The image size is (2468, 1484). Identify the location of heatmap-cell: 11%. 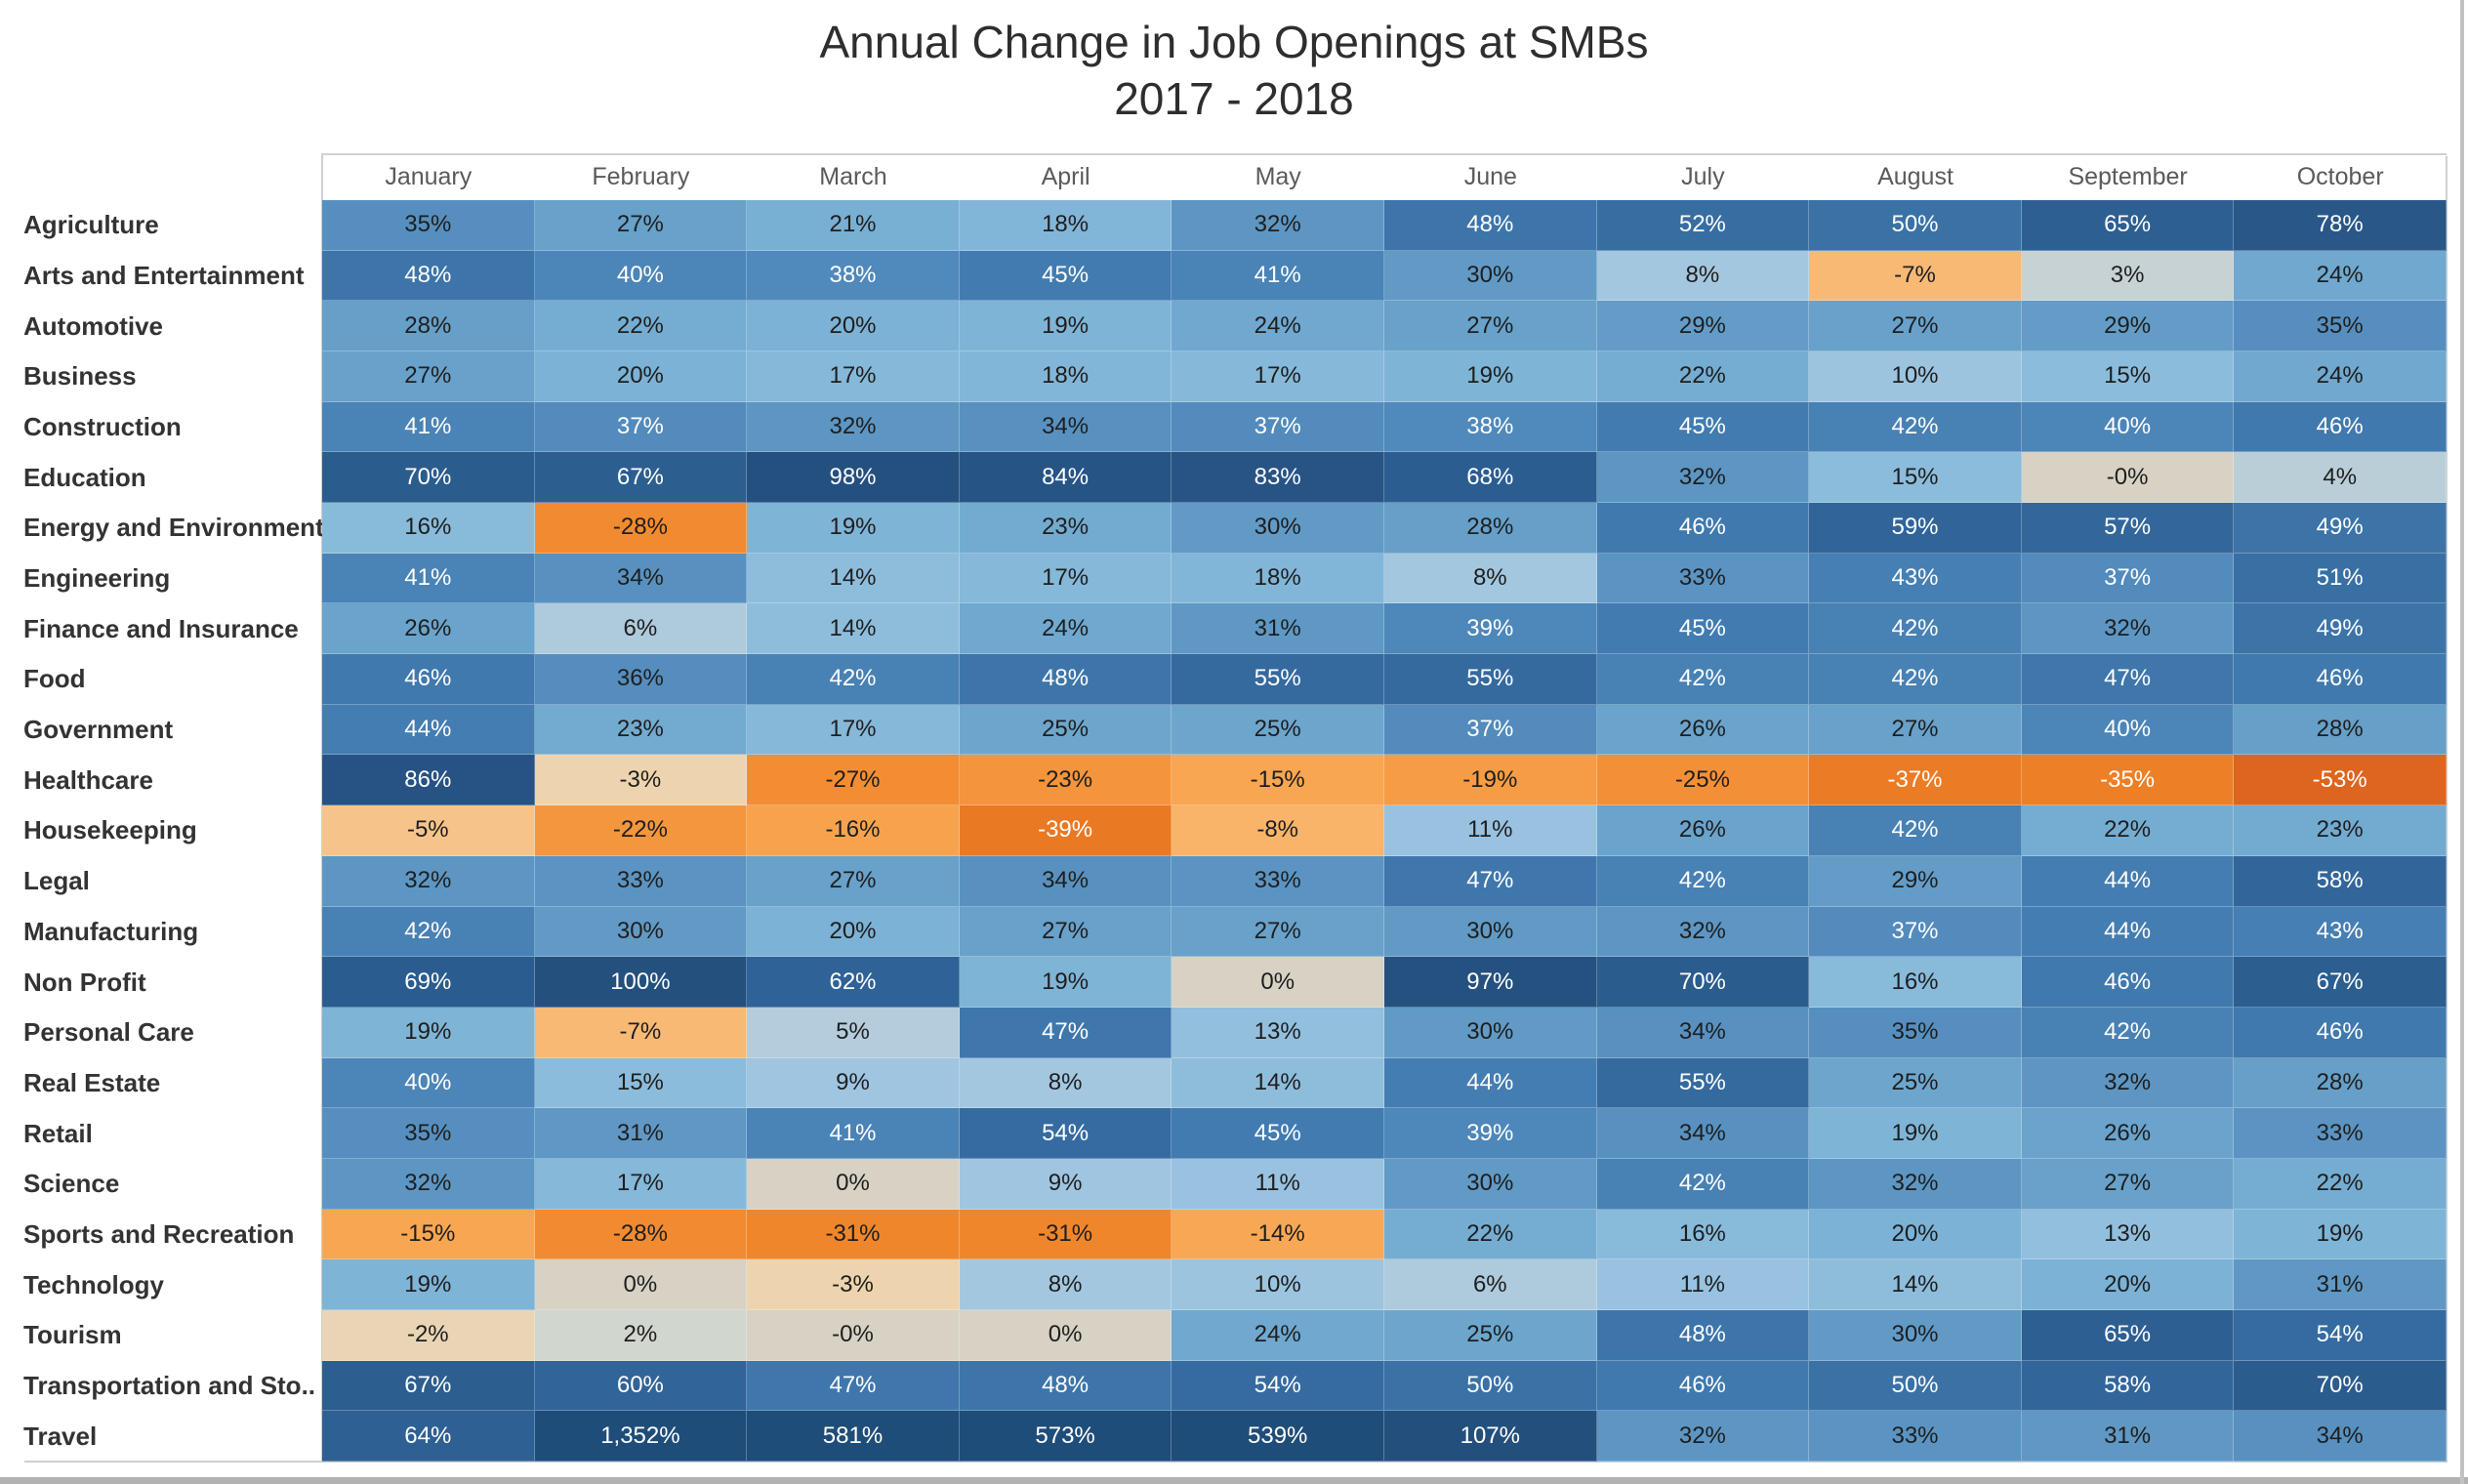
(1703, 1285).